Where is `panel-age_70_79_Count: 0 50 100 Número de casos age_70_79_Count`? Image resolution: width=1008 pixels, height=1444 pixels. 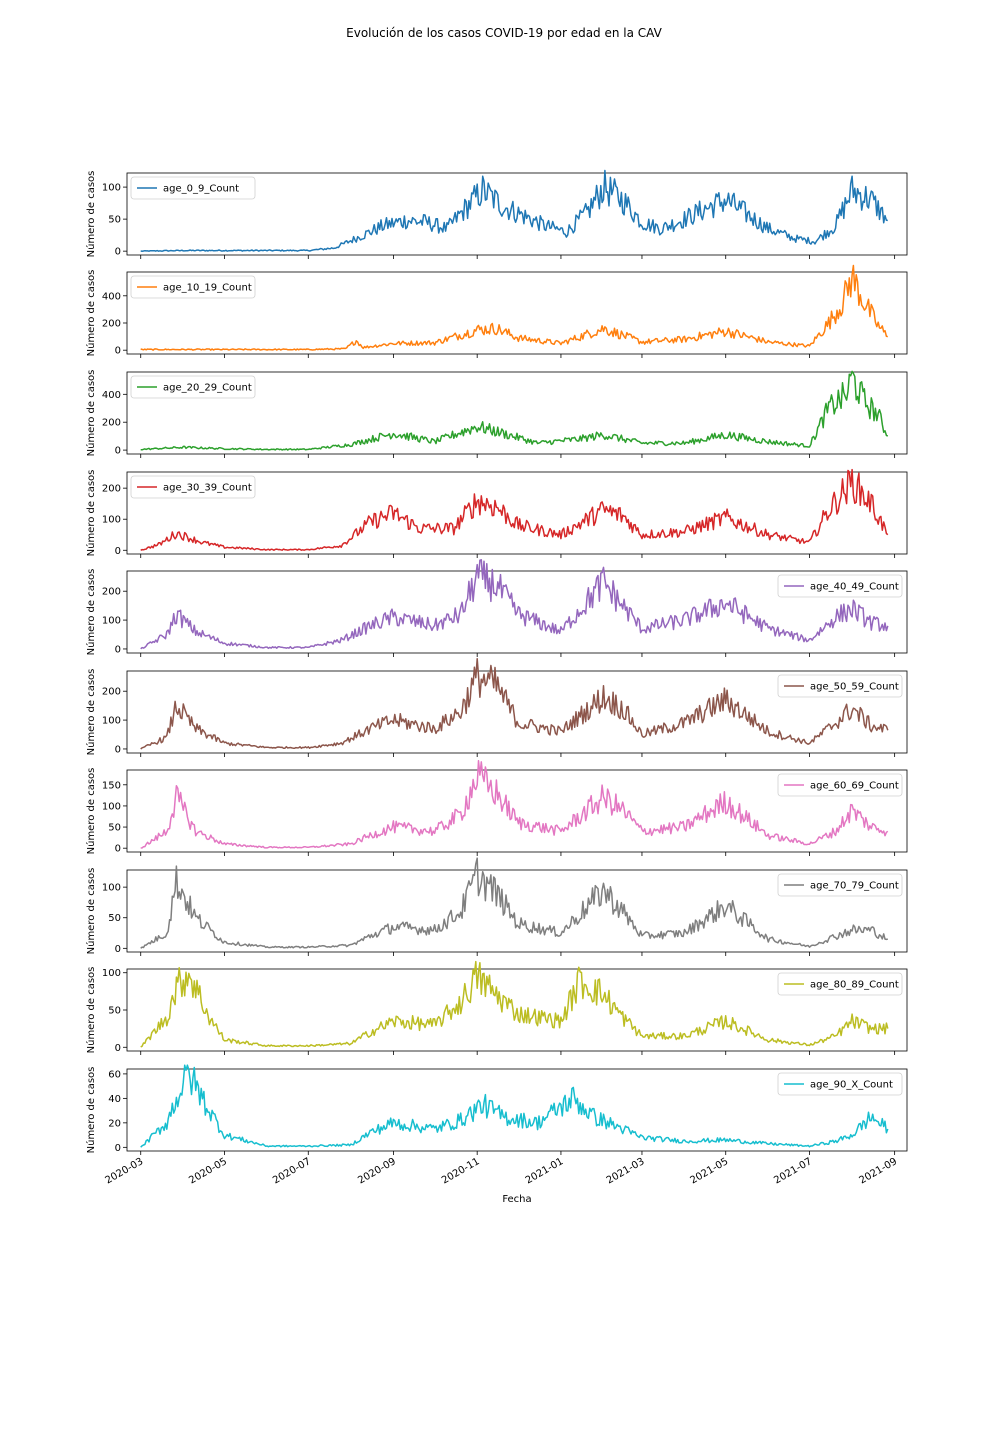
panel-age_70_79_Count: 0 50 100 Número de casos age_70_79_Count is located at coordinates (496, 906).